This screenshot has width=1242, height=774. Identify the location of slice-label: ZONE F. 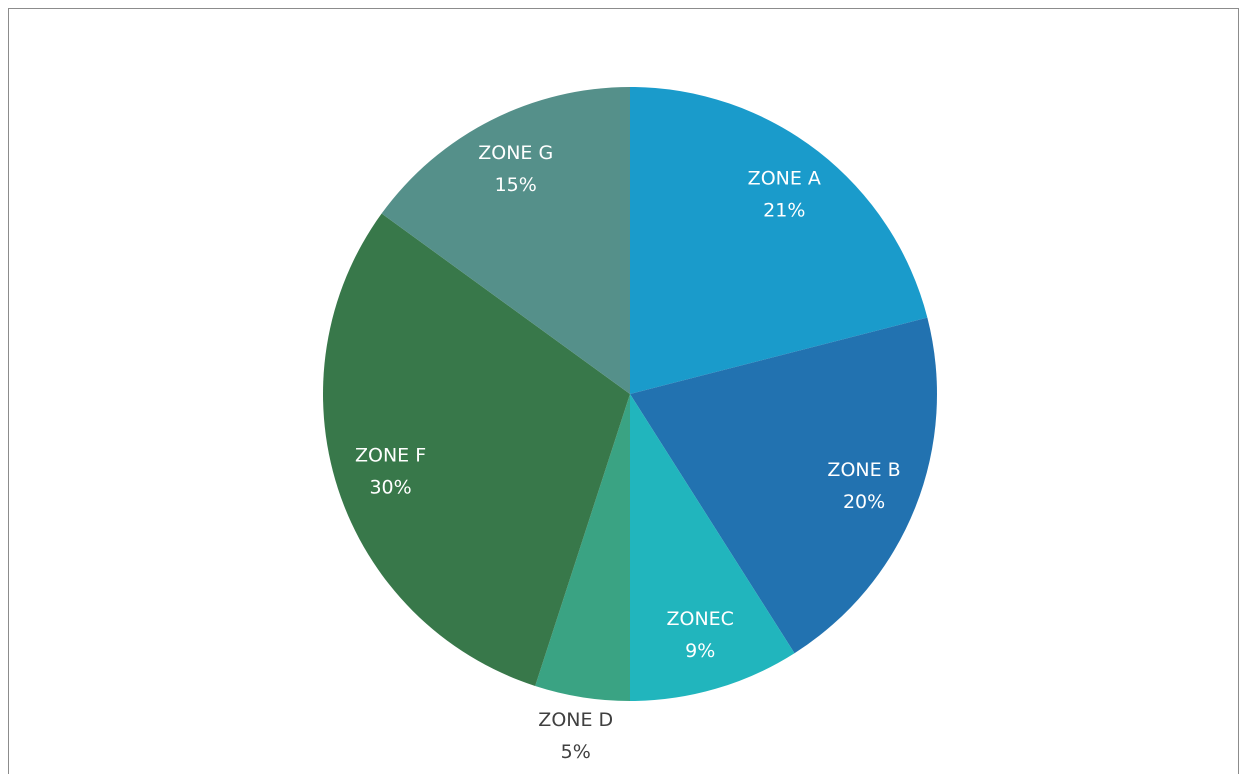
(390, 455).